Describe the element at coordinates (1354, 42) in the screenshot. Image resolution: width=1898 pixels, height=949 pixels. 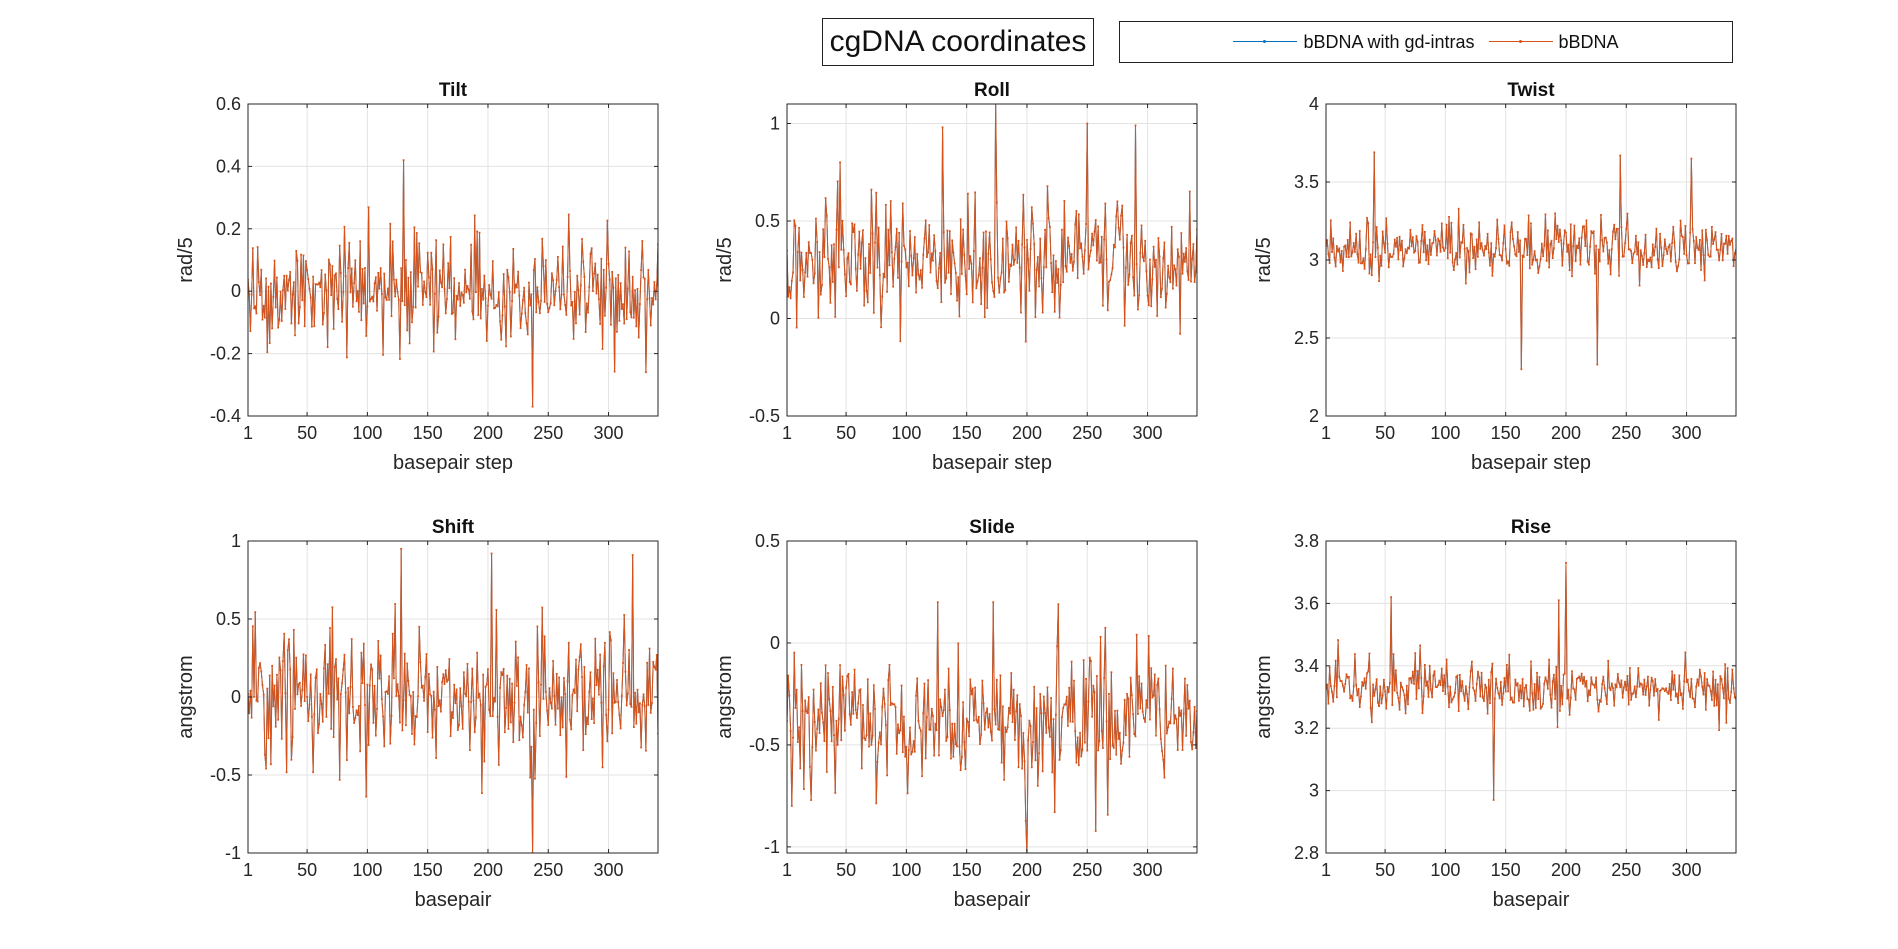
I see `legend-item-gd-intras: bBDNA with gd-intras` at that location.